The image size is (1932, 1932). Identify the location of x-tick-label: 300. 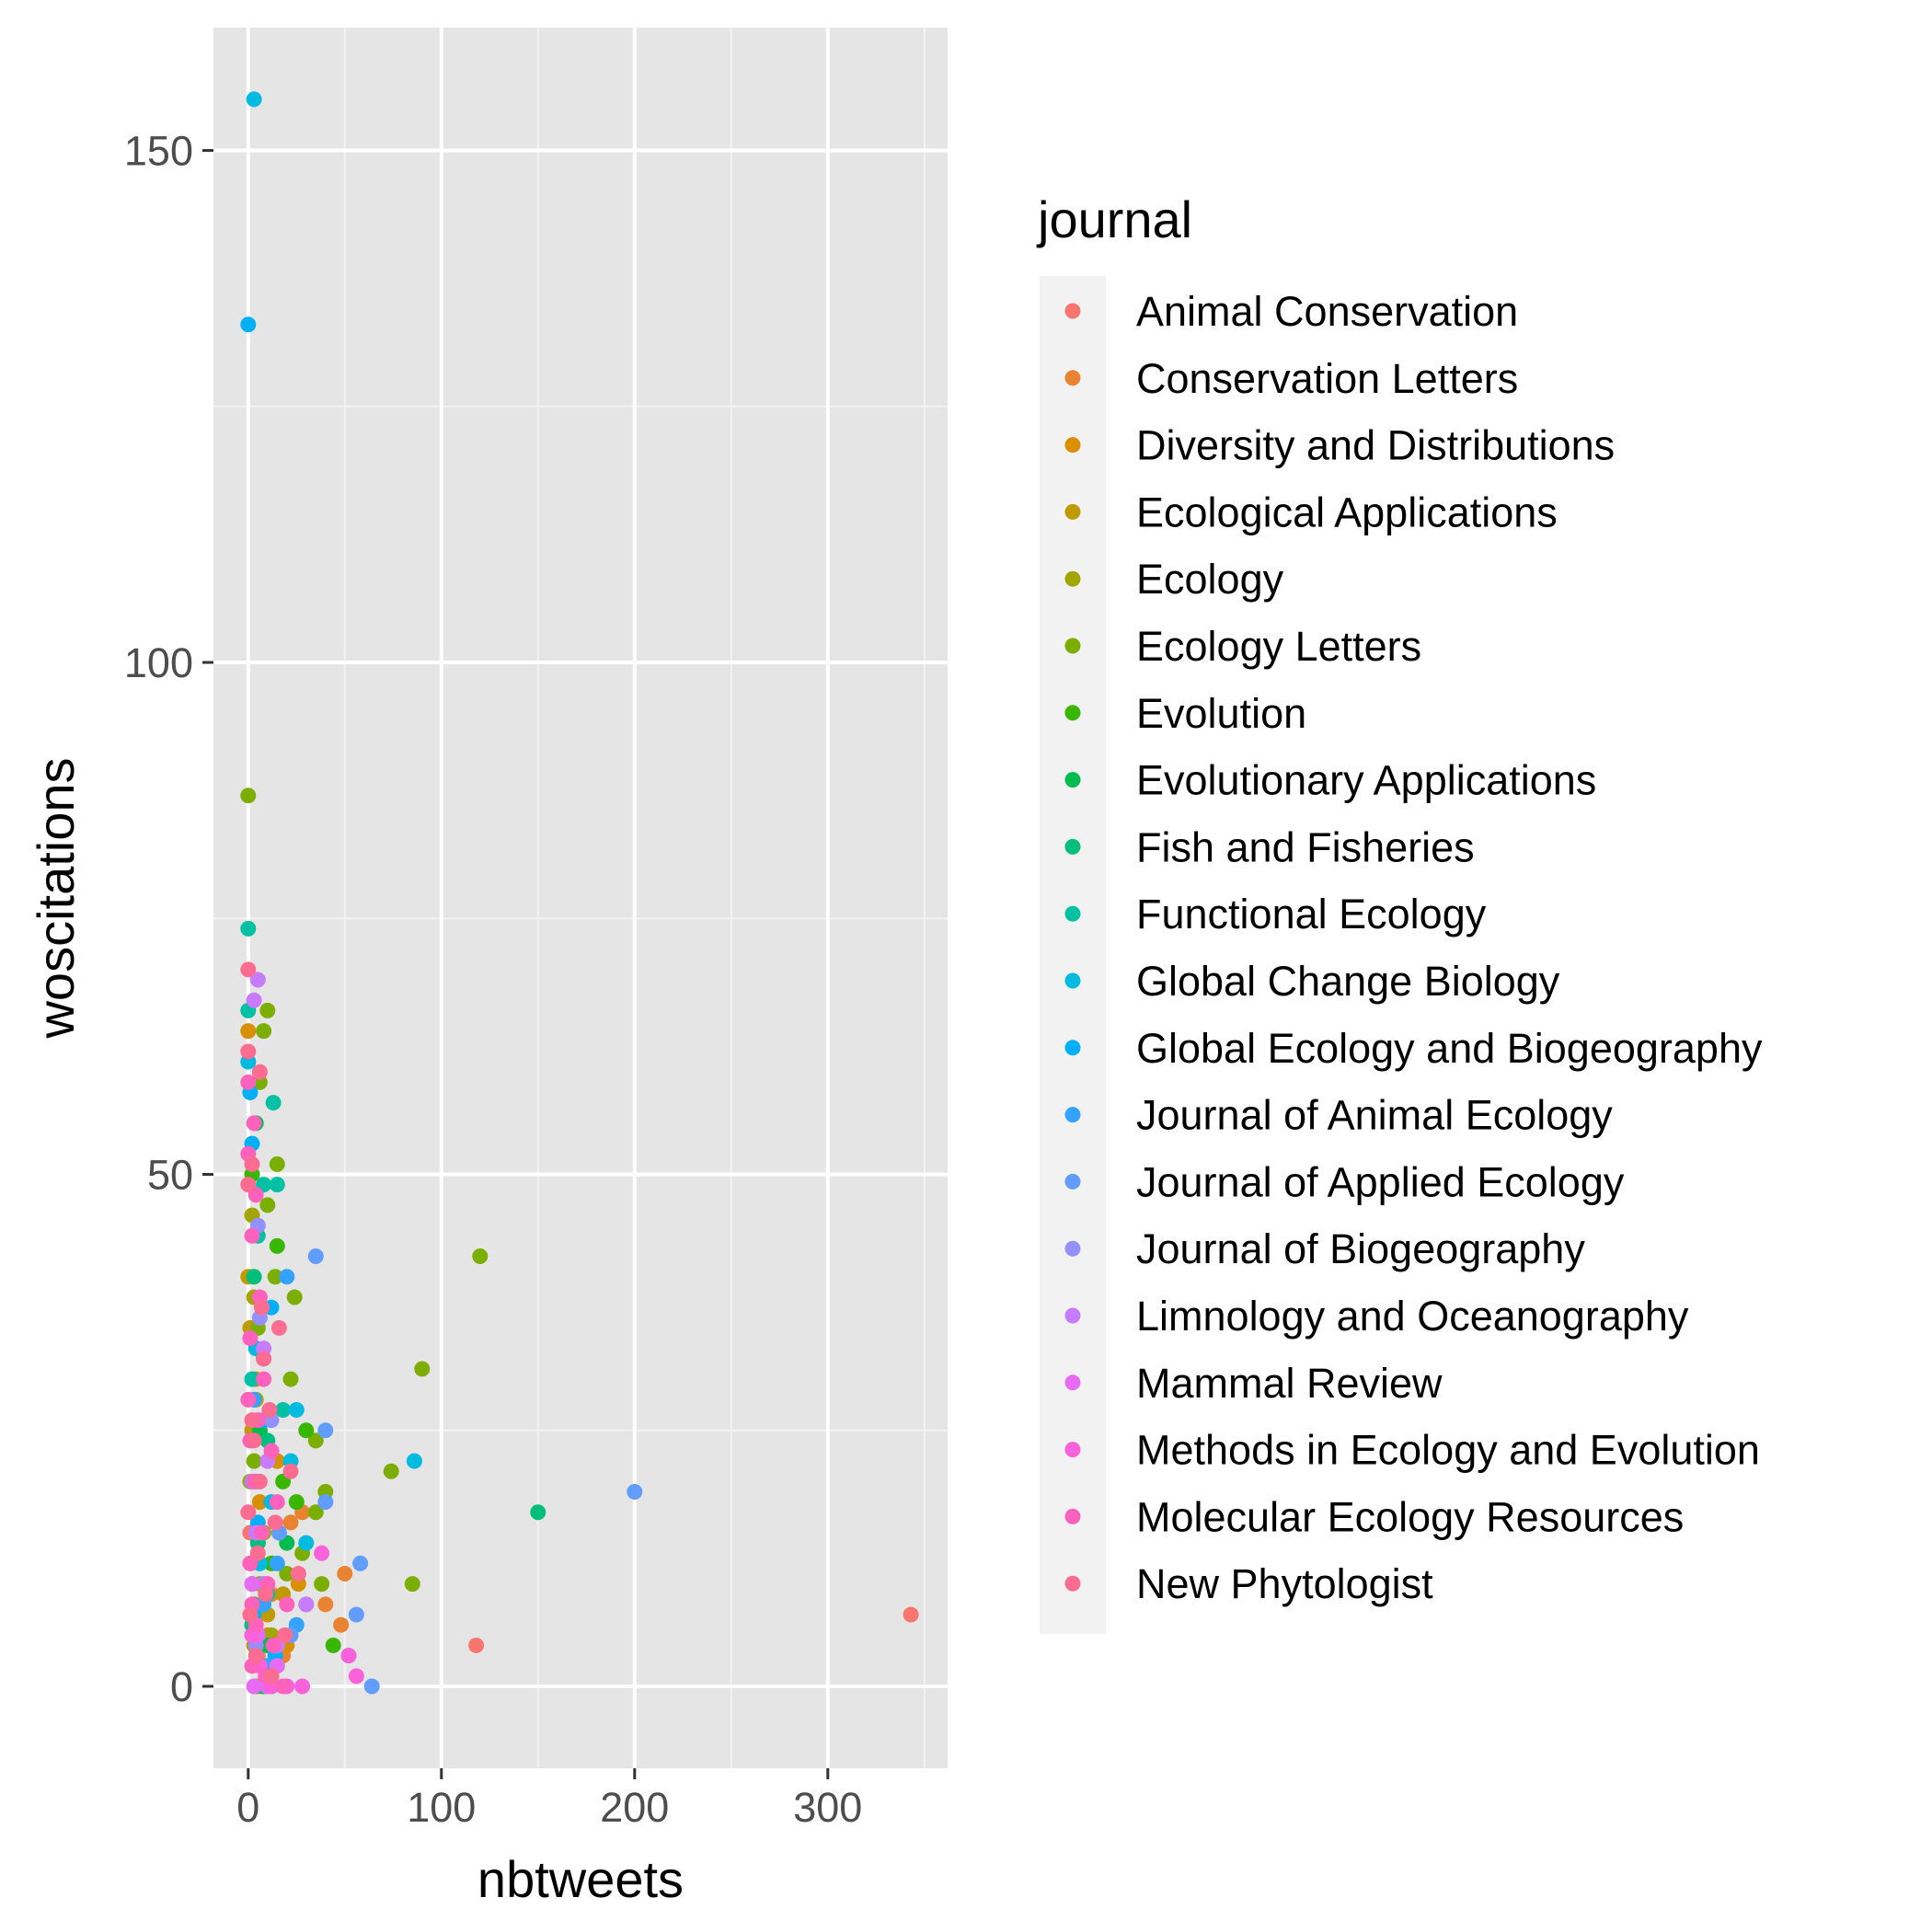
(827, 1807).